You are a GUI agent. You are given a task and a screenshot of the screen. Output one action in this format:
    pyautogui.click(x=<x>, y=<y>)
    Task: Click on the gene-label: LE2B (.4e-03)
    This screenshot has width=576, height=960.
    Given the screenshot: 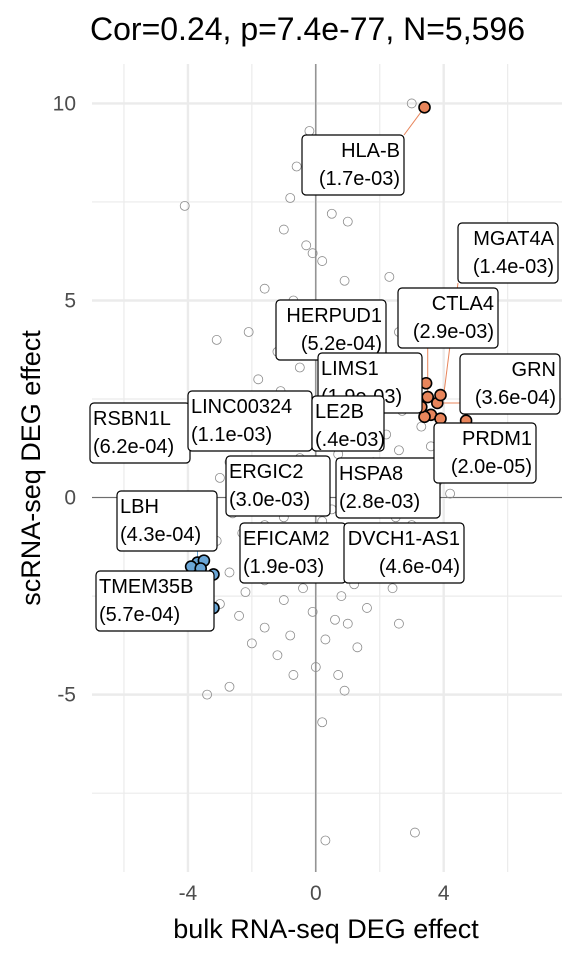 What is the action you would take?
    pyautogui.click(x=348, y=423)
    